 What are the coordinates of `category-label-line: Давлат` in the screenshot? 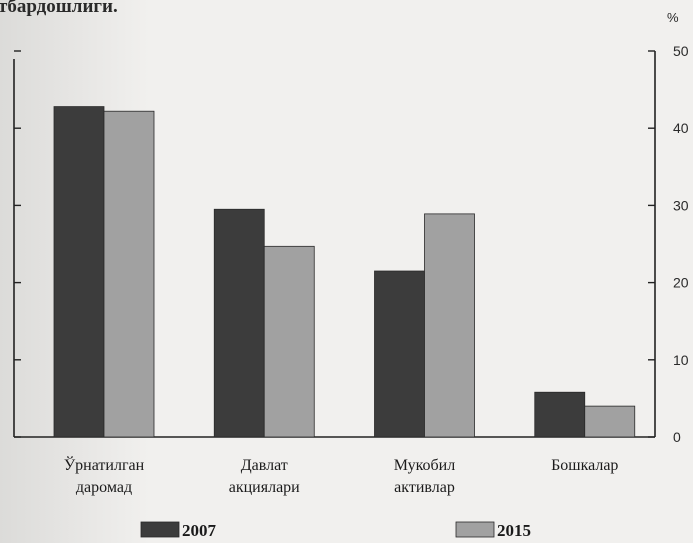 It's located at (264, 465).